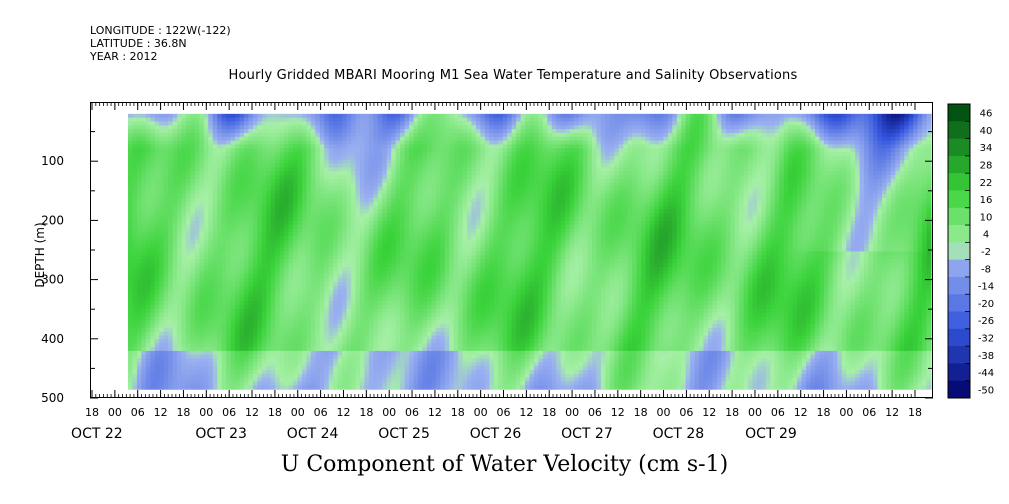  What do you see at coordinates (313, 434) in the screenshot?
I see `x-day-label: OCT 24` at bounding box center [313, 434].